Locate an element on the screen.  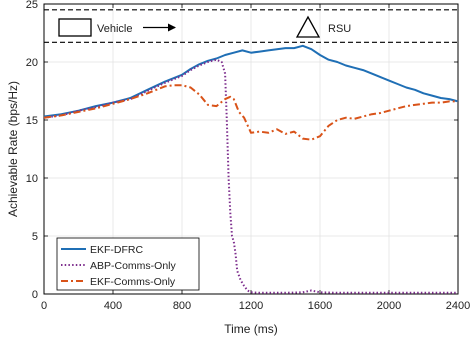
x-tick-label: 400 is located at coordinates (113, 306).